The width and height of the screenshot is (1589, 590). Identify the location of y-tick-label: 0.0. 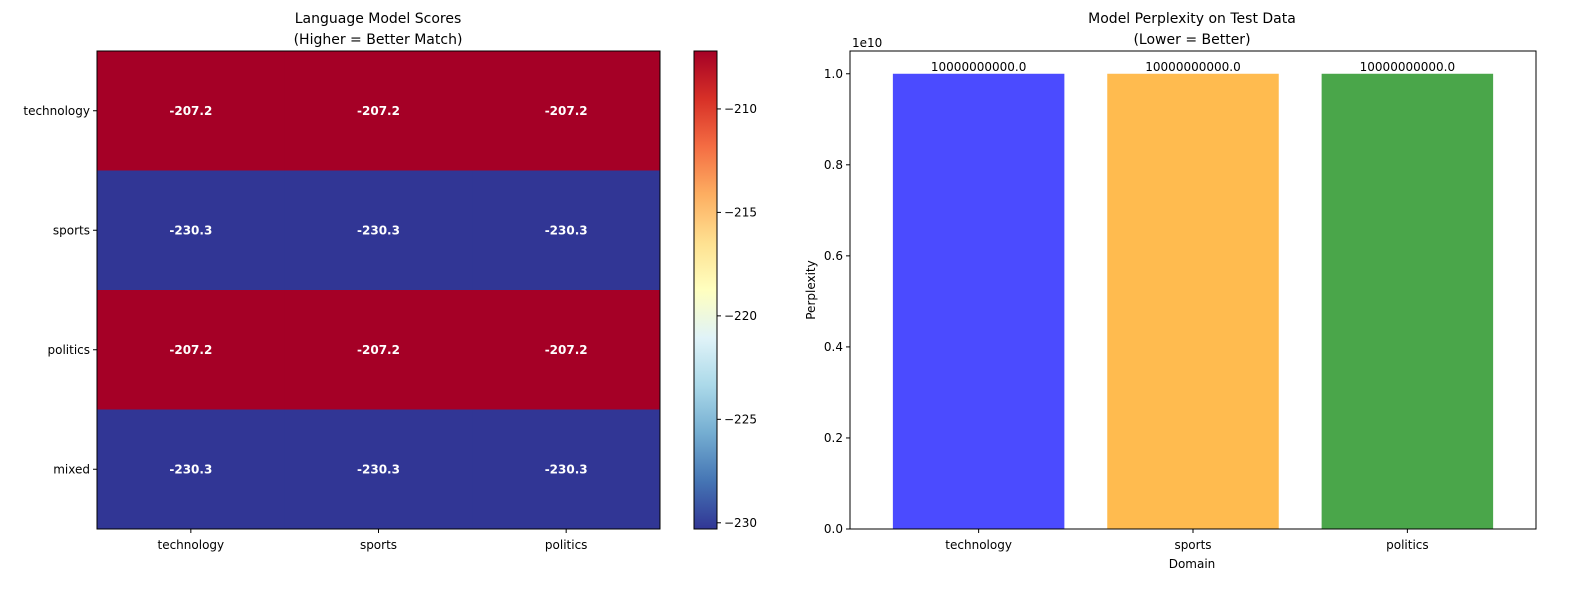
(833, 529).